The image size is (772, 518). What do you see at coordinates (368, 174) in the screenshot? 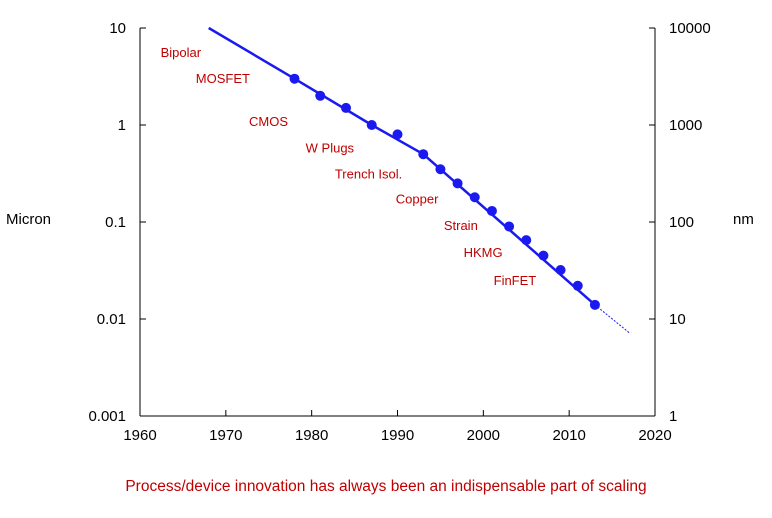
I see `innovation-label: Trench Isol.` at bounding box center [368, 174].